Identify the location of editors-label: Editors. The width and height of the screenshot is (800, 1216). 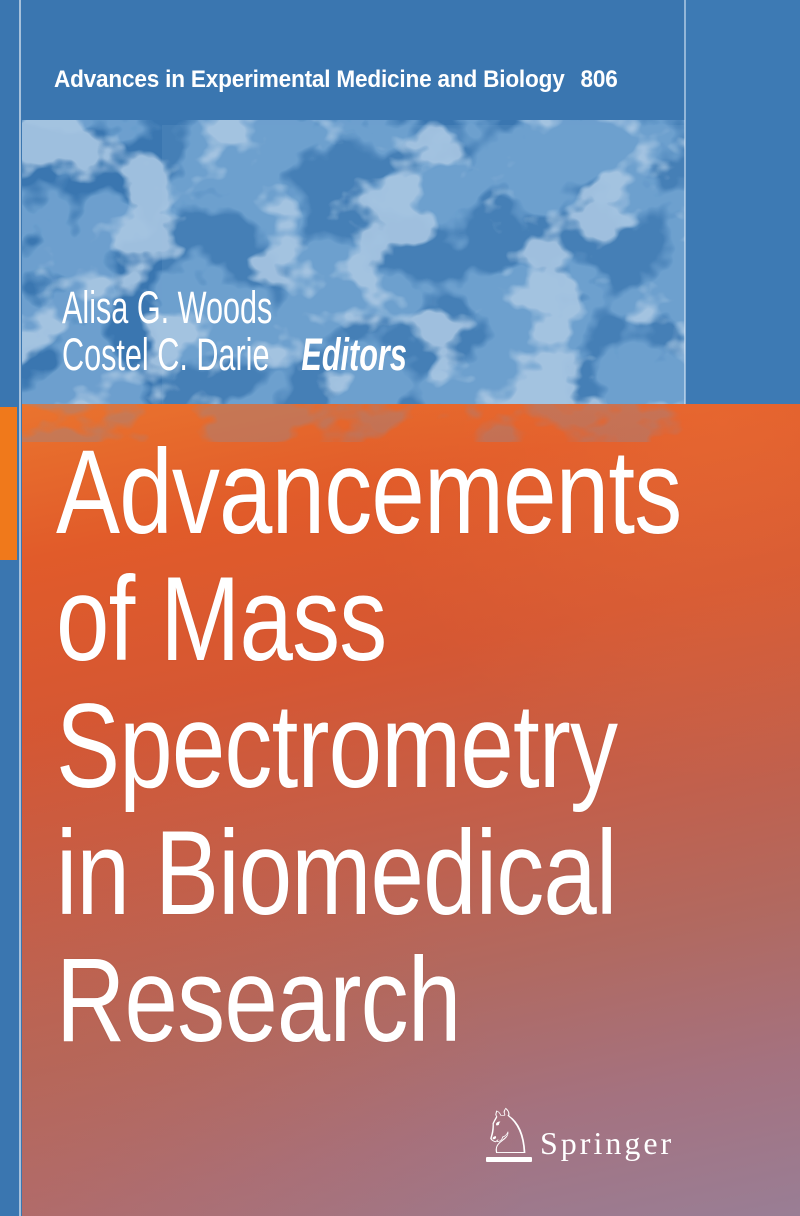
(354, 354).